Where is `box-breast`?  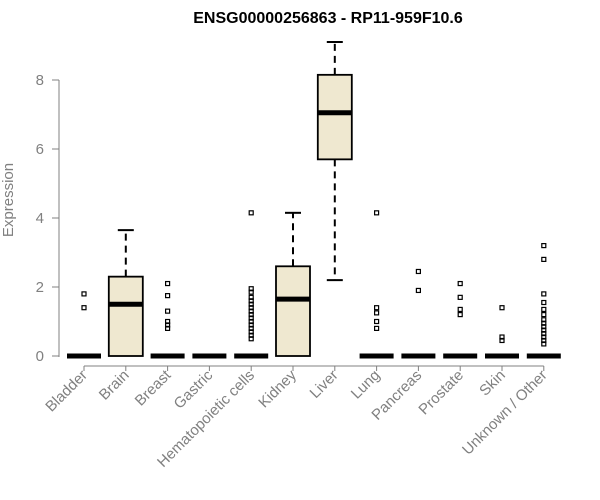
box-breast is located at coordinates (167, 319).